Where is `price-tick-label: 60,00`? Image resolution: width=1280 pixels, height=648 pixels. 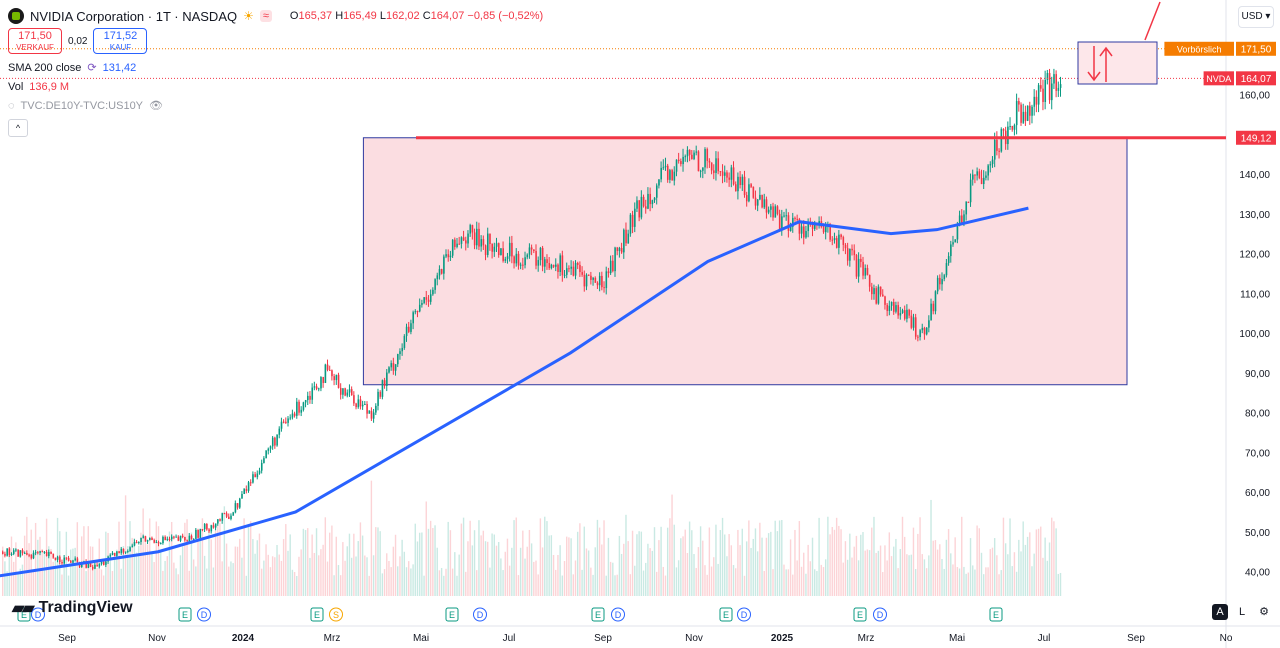
price-tick-label: 60,00 is located at coordinates (1257, 493).